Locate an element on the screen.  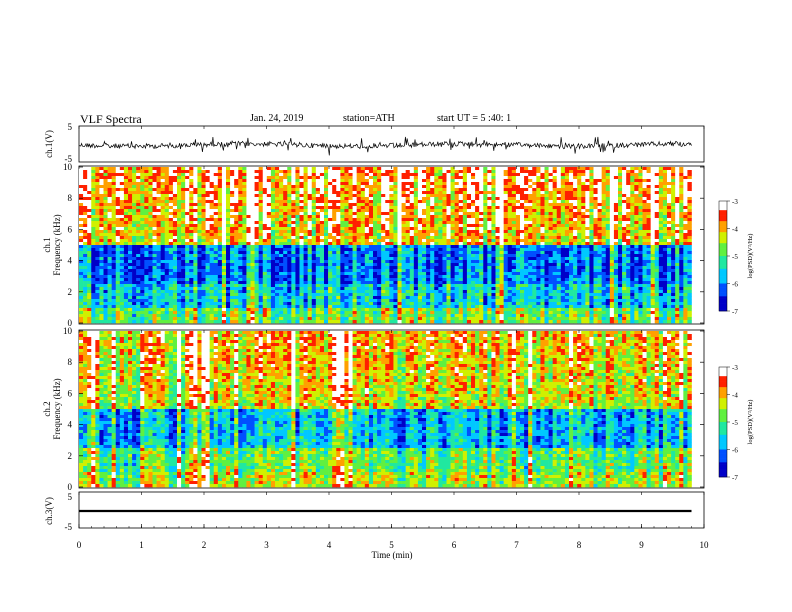
x-tick-1: 1 is located at coordinates (141, 545).